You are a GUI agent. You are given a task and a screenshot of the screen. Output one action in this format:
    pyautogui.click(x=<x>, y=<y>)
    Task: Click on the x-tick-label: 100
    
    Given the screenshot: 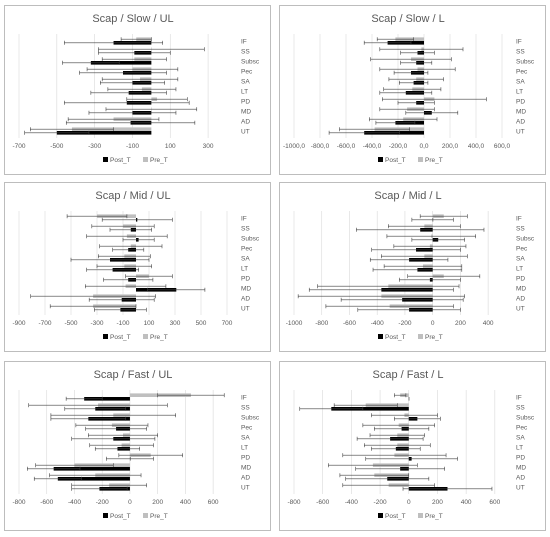 What is the action you would take?
    pyautogui.click(x=149, y=323)
    